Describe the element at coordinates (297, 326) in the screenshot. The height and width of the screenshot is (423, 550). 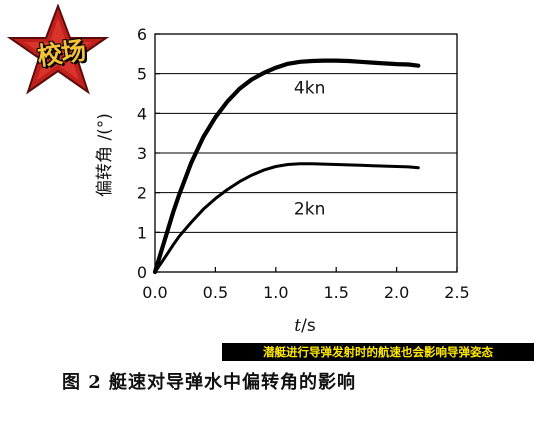
I see `x-axis-label-variable: t` at that location.